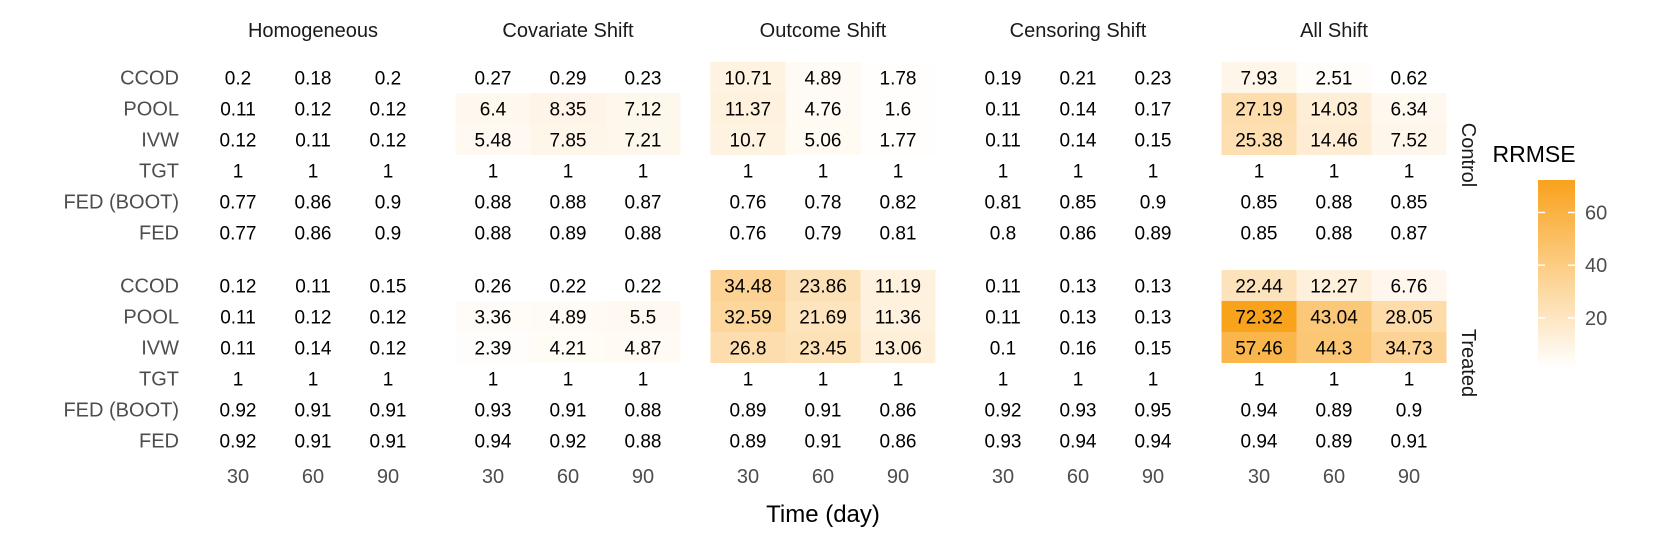  Describe the element at coordinates (1409, 110) in the screenshot. I see `cell-value-label: 6.34` at that location.